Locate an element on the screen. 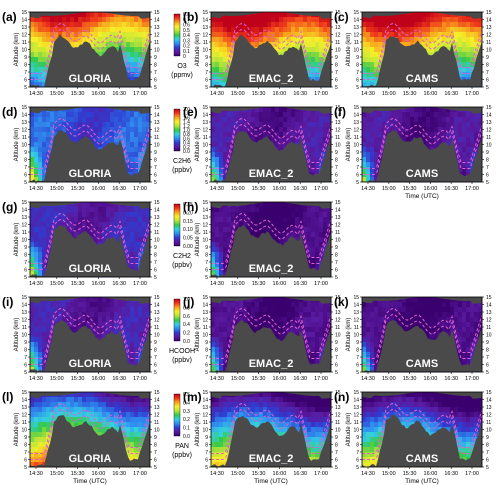 The height and width of the screenshot is (485, 500). y-axis-label: Altitude (km) is located at coordinates (17, 240).